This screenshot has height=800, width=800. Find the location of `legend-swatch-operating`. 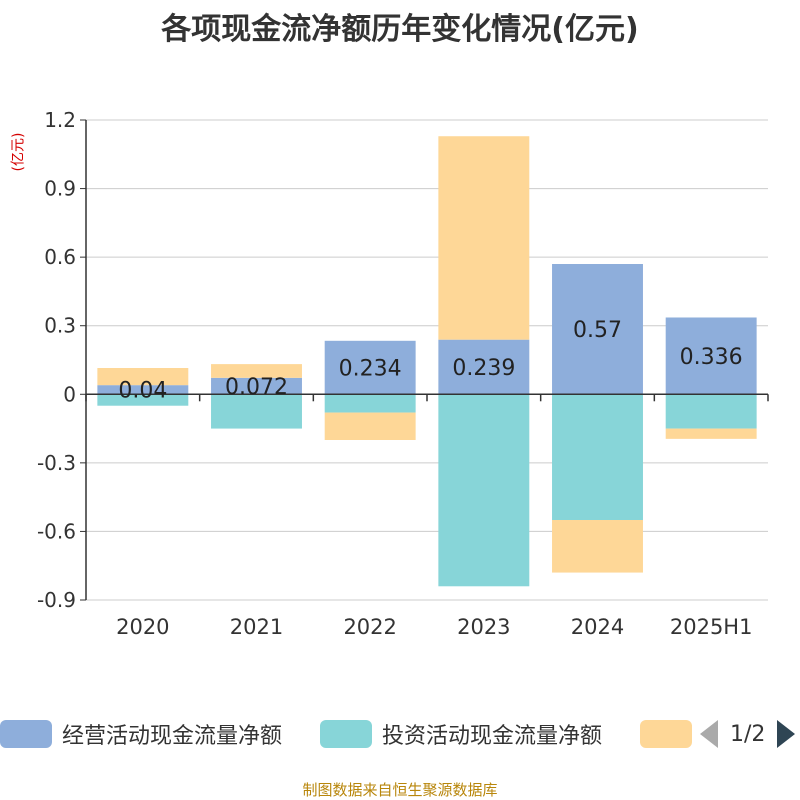

legend-swatch-operating is located at coordinates (26, 734).